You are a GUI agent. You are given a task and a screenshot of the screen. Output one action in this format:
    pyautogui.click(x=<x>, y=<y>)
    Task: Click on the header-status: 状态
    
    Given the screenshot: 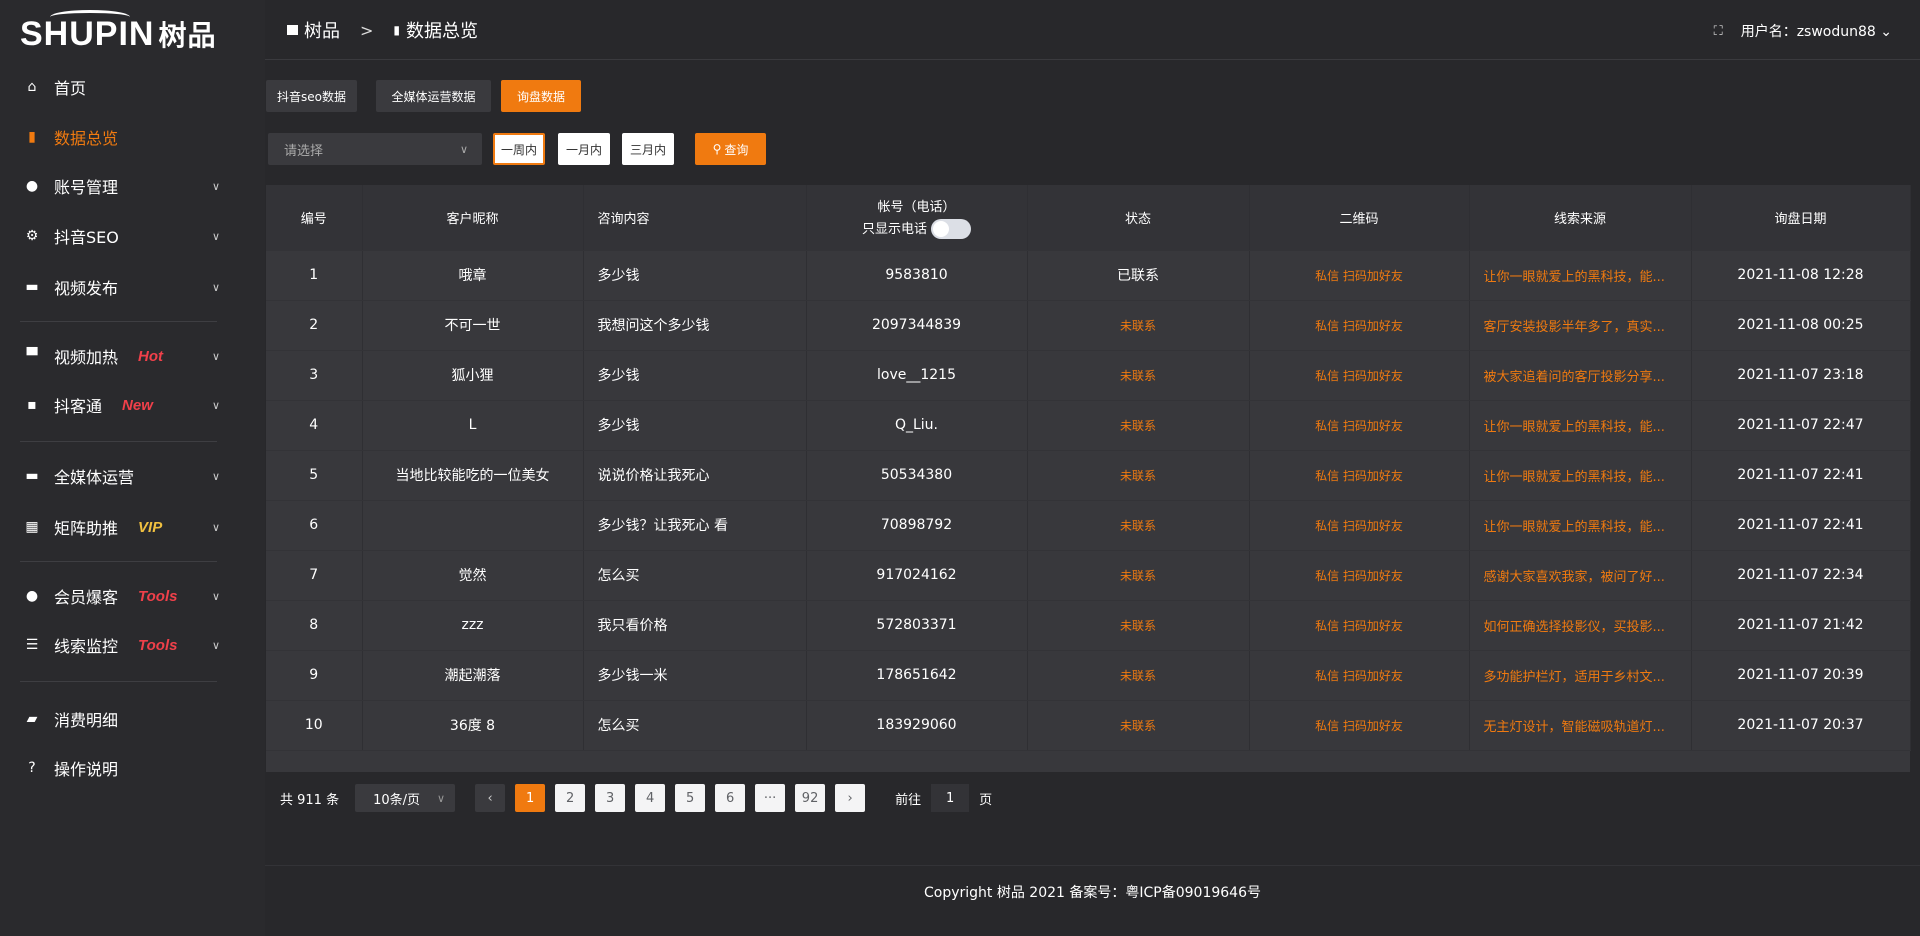 What is the action you would take?
    pyautogui.click(x=1138, y=218)
    